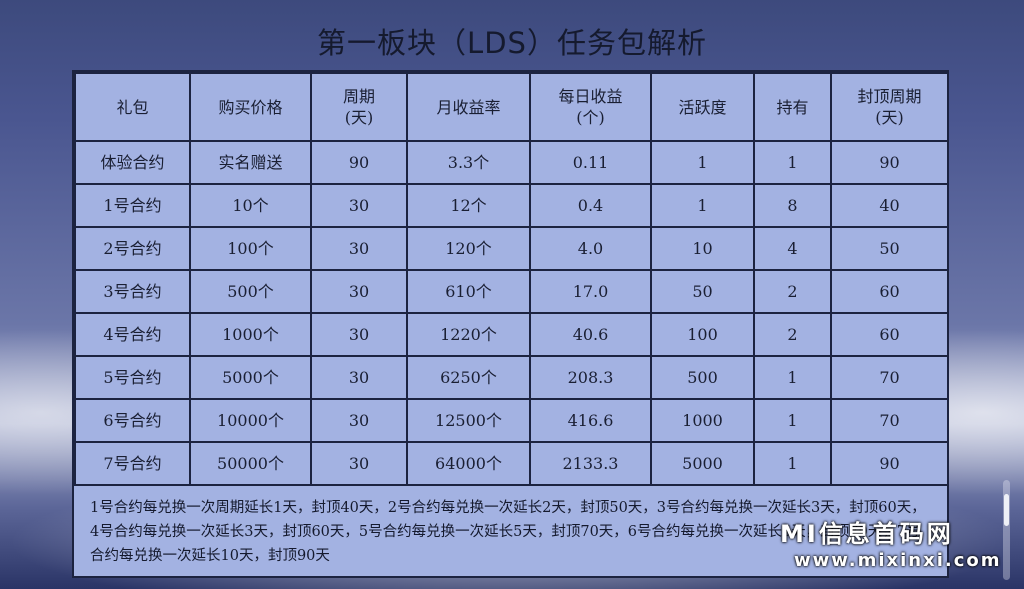  I want to click on table-row: 4号合约 1000个 30 1220个 40.6 100 2 60, so click(511, 334).